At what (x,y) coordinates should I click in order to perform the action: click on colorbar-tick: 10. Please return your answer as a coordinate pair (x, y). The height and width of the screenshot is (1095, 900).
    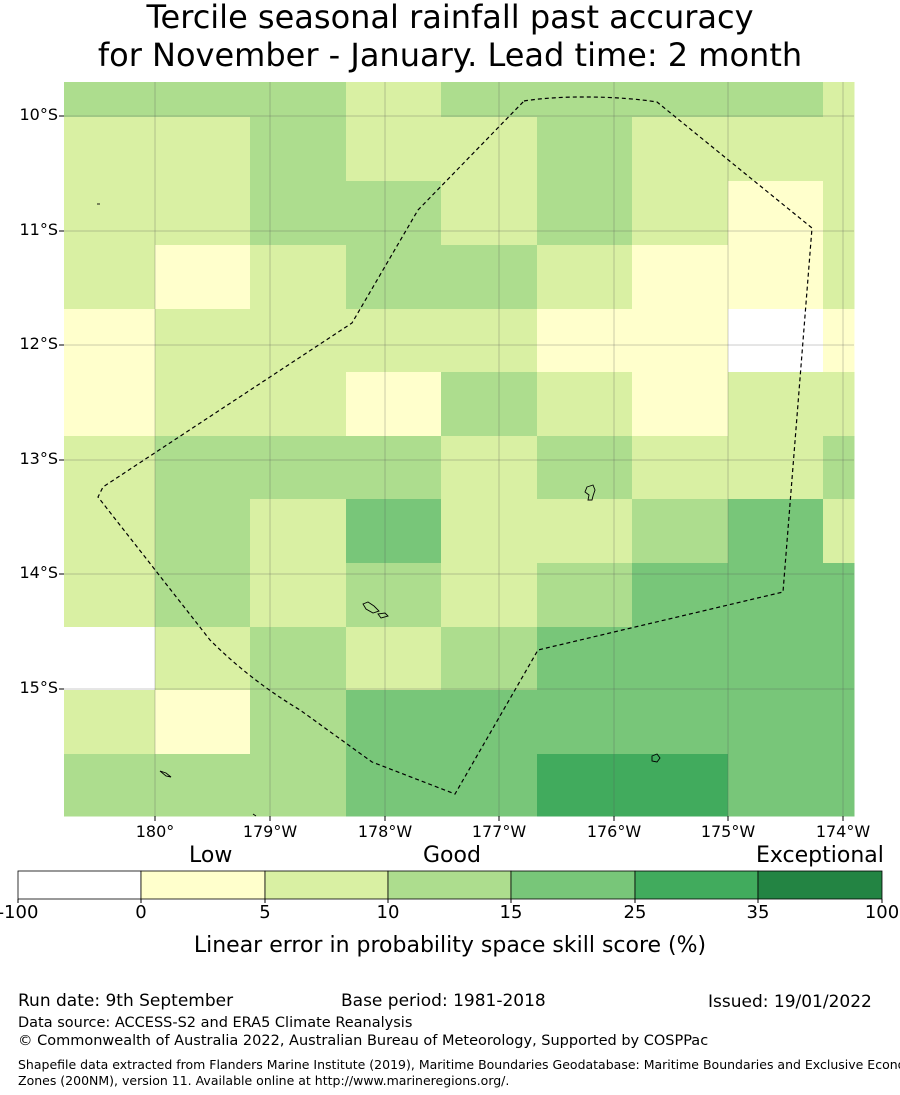
    Looking at the image, I should click on (388, 912).